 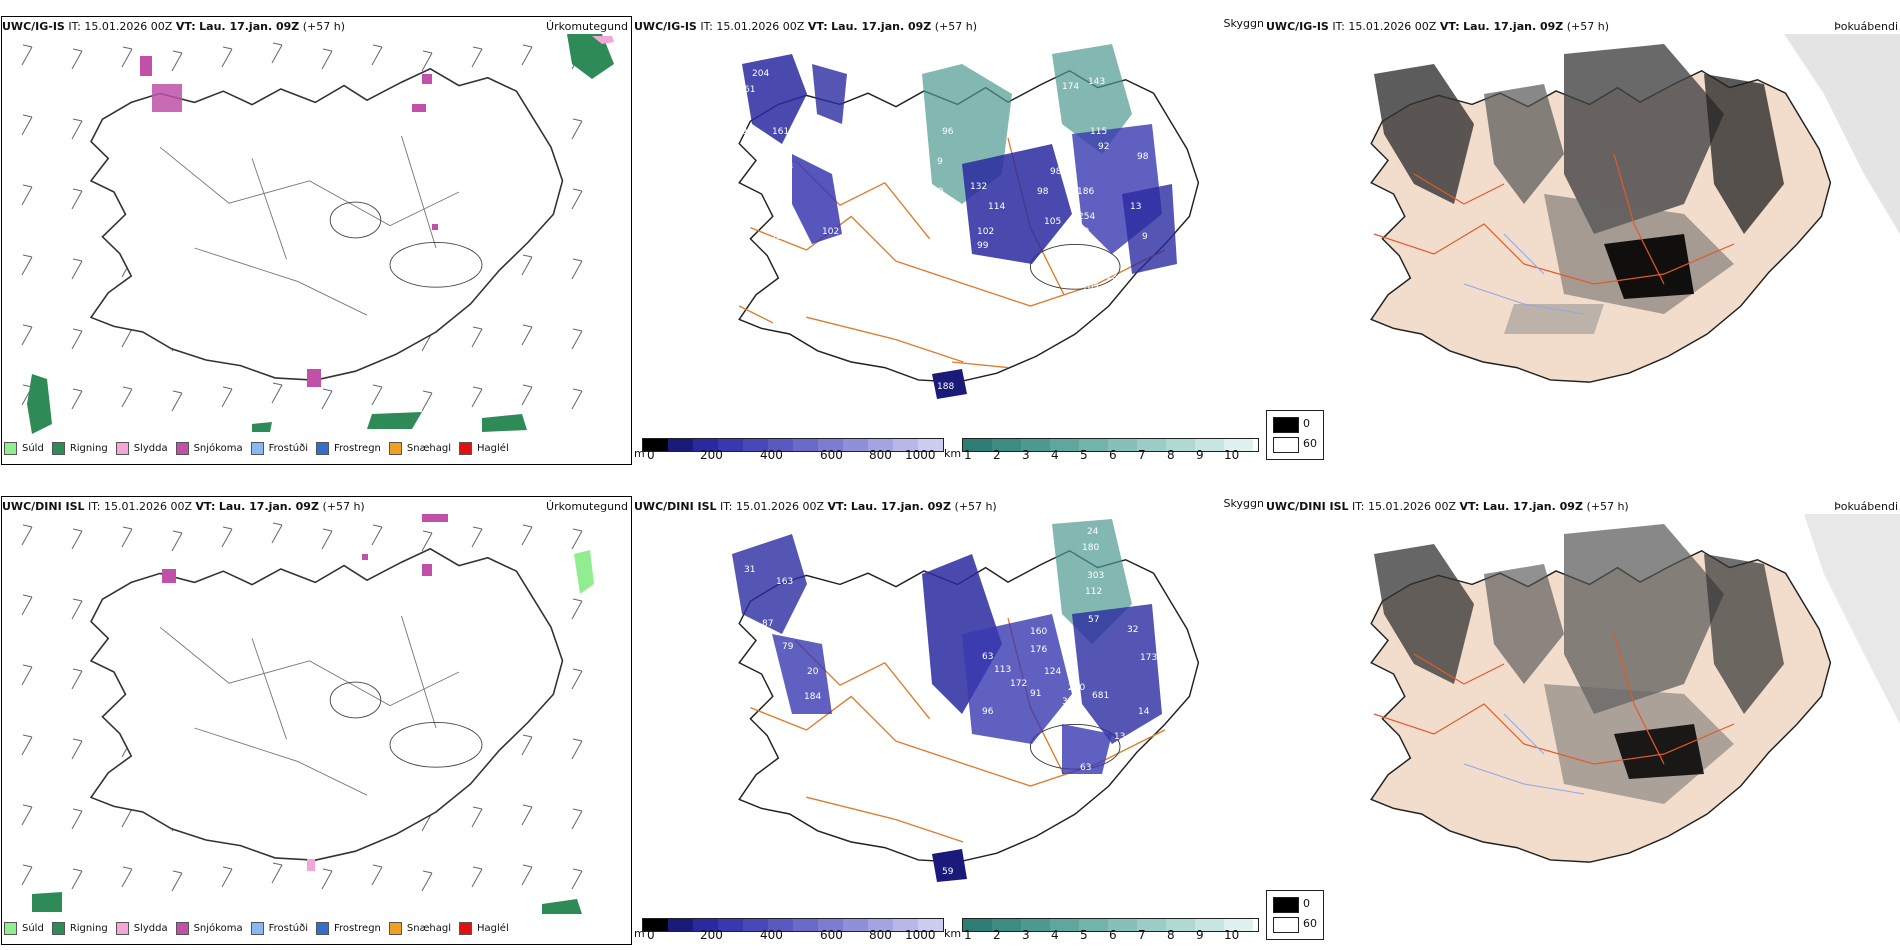 I want to click on colorbar-tick: 1, so click(x=968, y=935).